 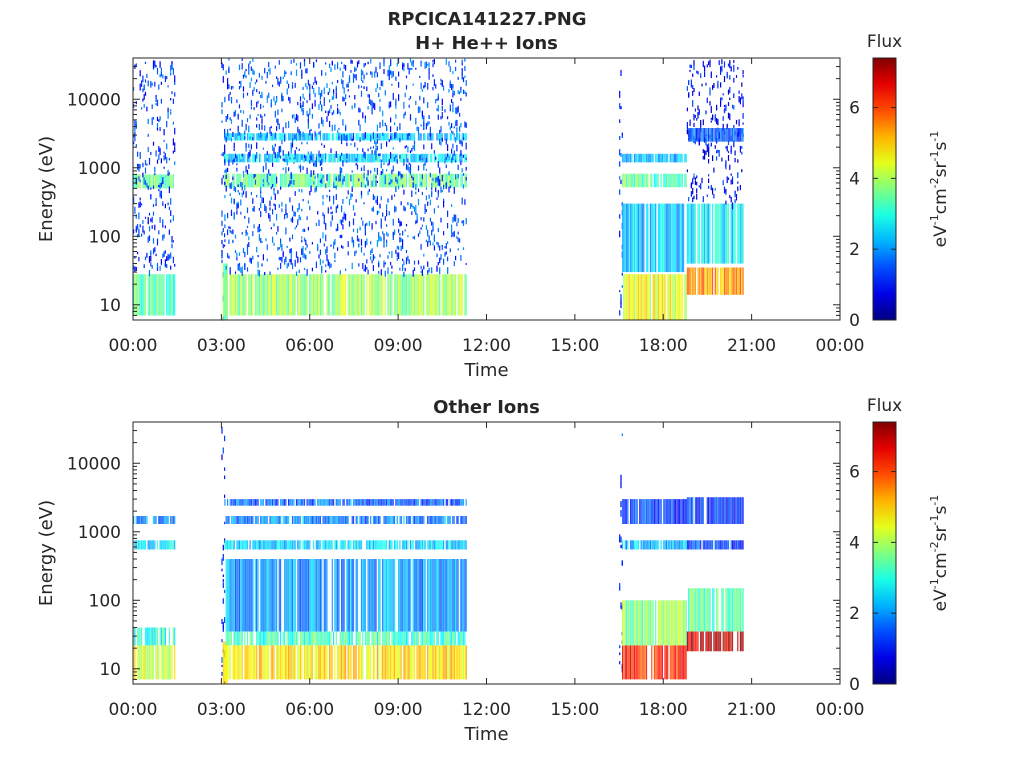 I want to click on x-tick-label: 12:00, so click(x=486, y=710).